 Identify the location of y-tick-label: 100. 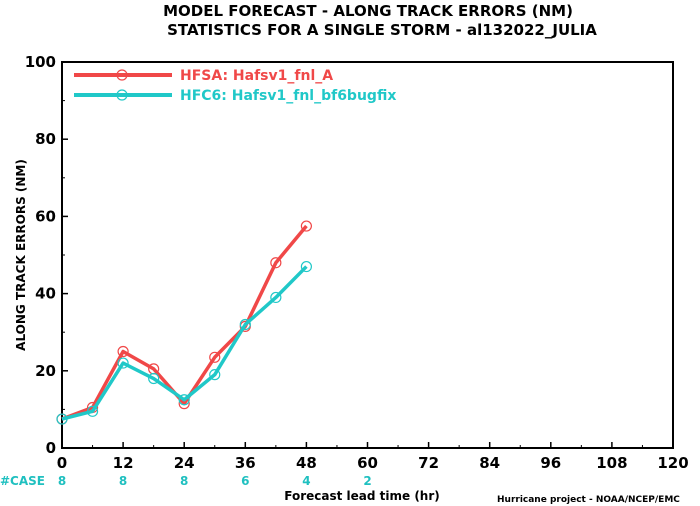
(40, 62).